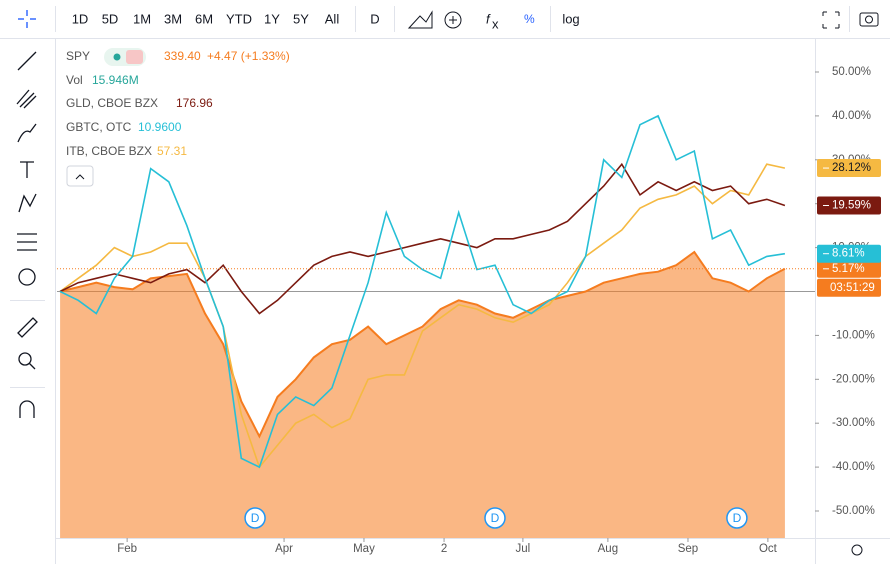  I want to click on status-wave, so click(134, 57).